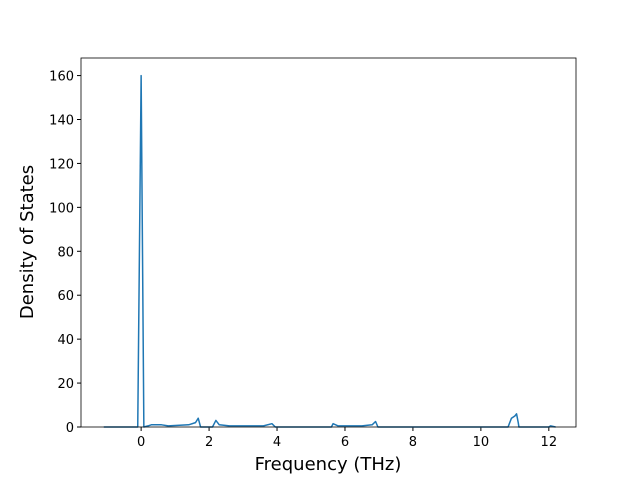  What do you see at coordinates (141, 442) in the screenshot?
I see `x-tick-label: 0` at bounding box center [141, 442].